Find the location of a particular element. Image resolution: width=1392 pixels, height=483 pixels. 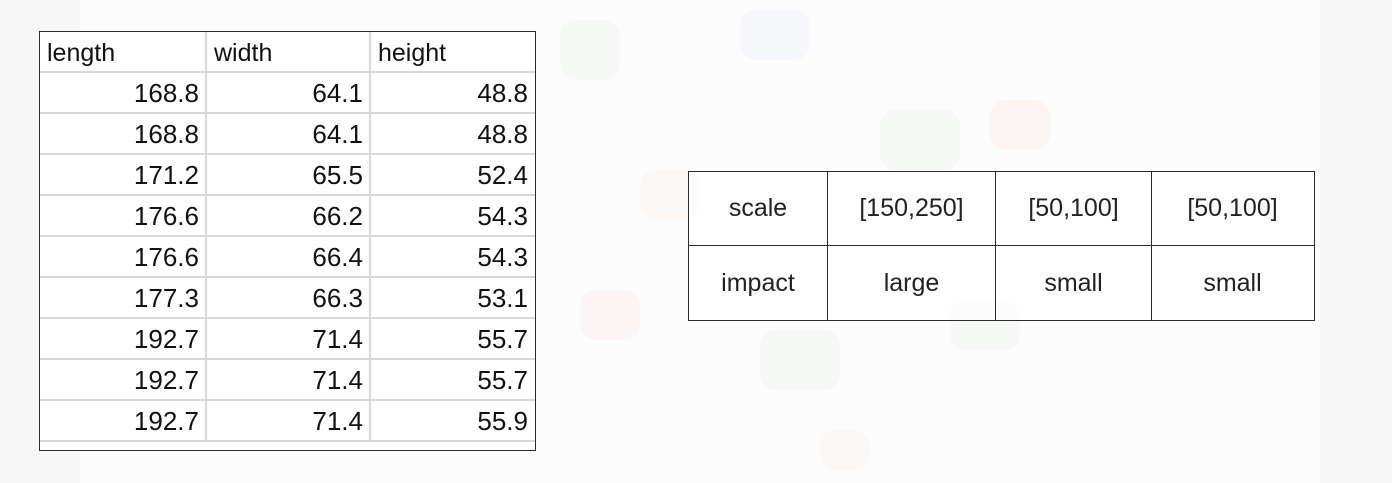

table-row: 176.6 66.4 54.3 is located at coordinates (287, 257).